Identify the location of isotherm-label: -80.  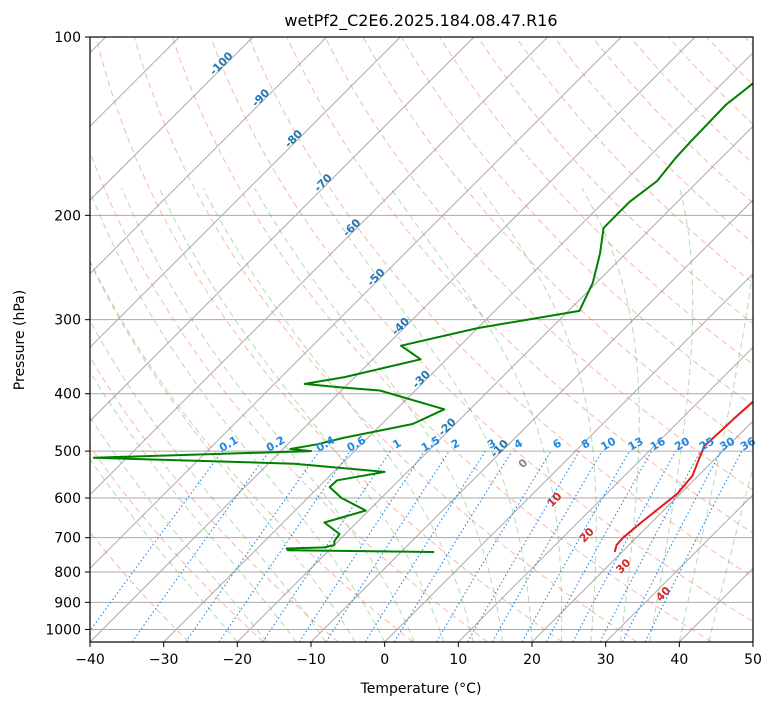
(293, 138).